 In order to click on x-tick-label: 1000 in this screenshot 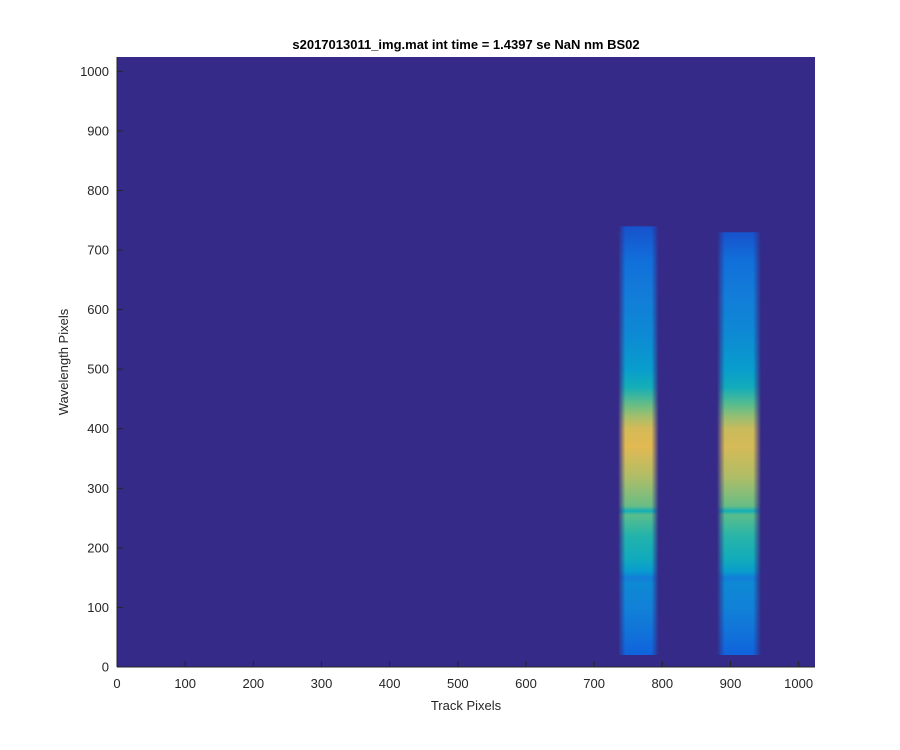, I will do `click(798, 683)`.